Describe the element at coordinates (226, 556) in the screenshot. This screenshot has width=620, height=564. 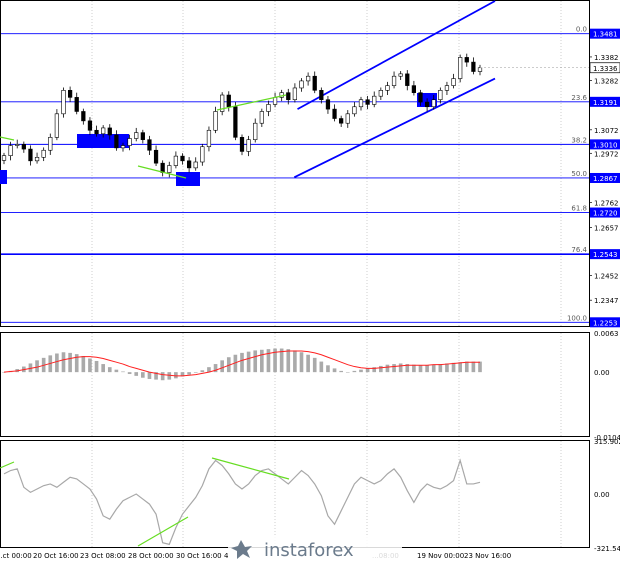
I see `time-tick-label-5: 4` at that location.